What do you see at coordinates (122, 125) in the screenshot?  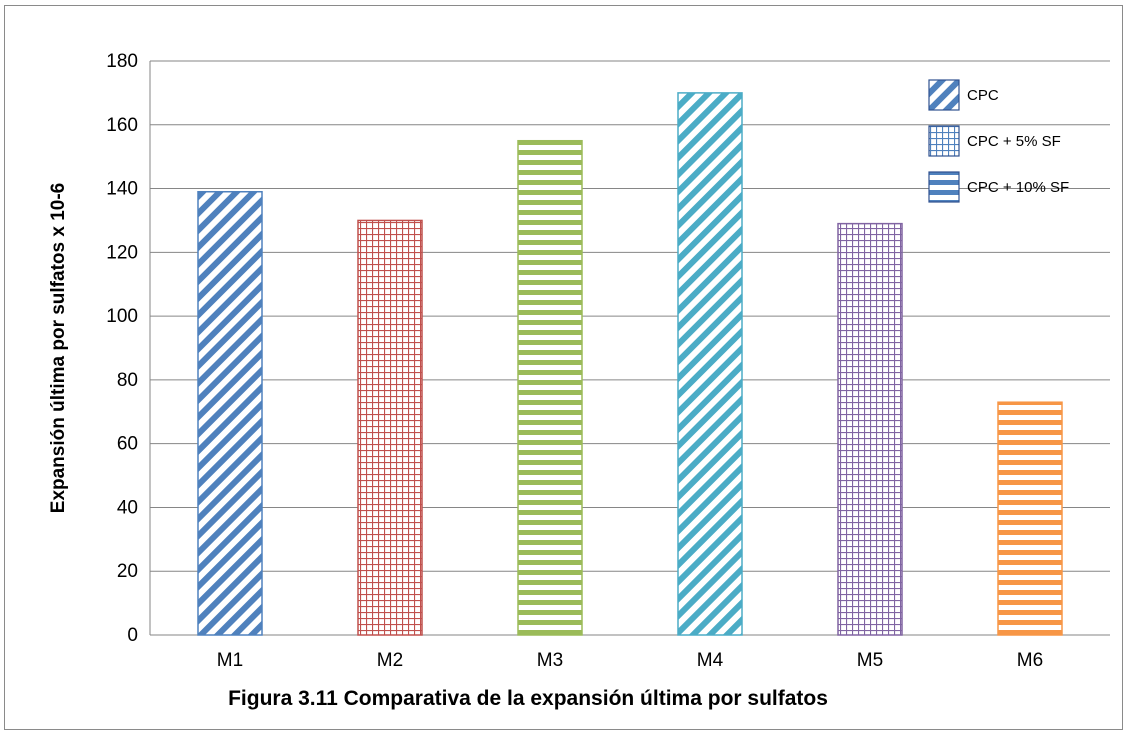 I see `y-tick-label: 160` at bounding box center [122, 125].